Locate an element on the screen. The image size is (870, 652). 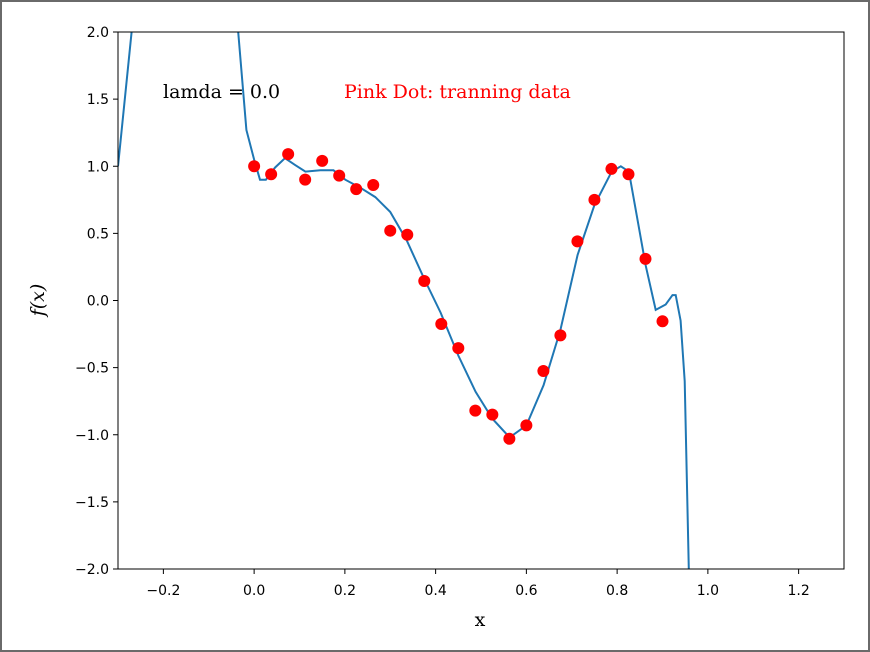
x-tick-label: −0.2 is located at coordinates (163, 591).